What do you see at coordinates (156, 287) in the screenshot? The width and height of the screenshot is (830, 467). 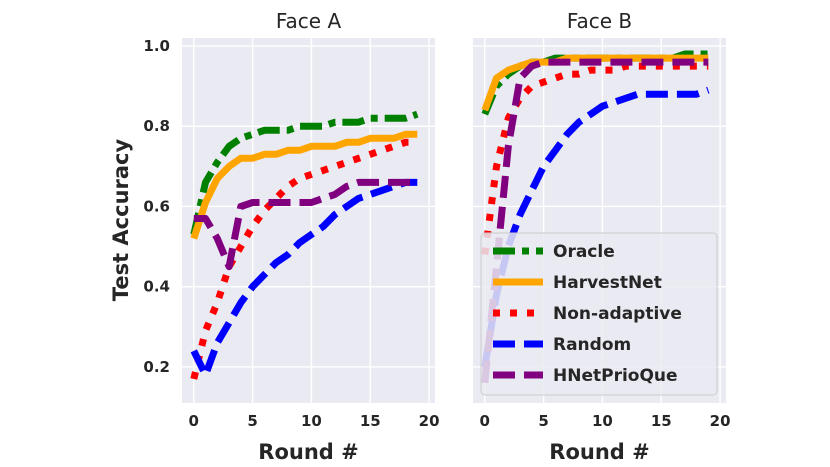 I see `y-tick-label: 0.4` at bounding box center [156, 287].